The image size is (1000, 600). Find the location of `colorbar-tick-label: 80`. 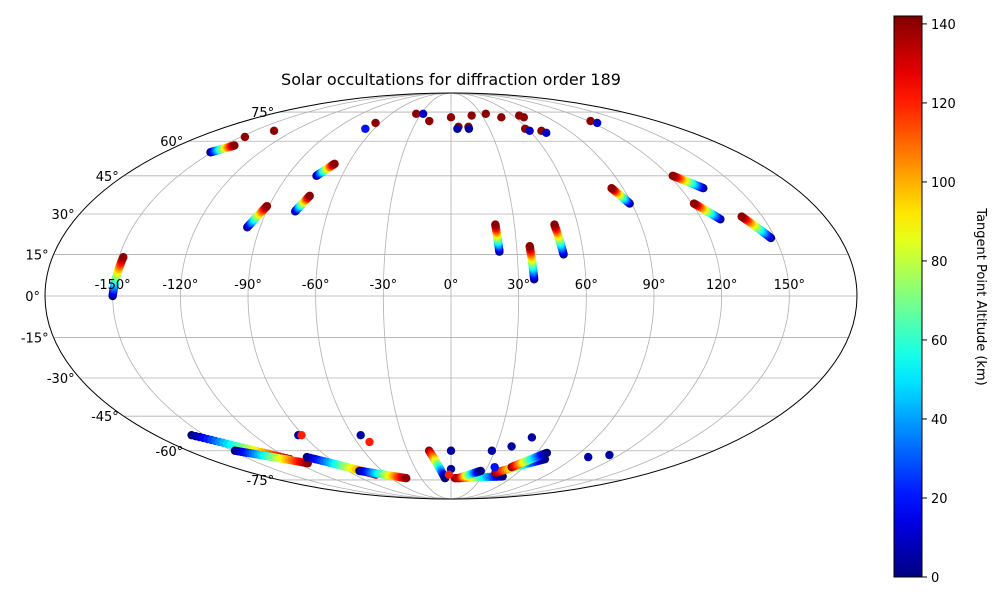

colorbar-tick-label: 80 is located at coordinates (939, 262).